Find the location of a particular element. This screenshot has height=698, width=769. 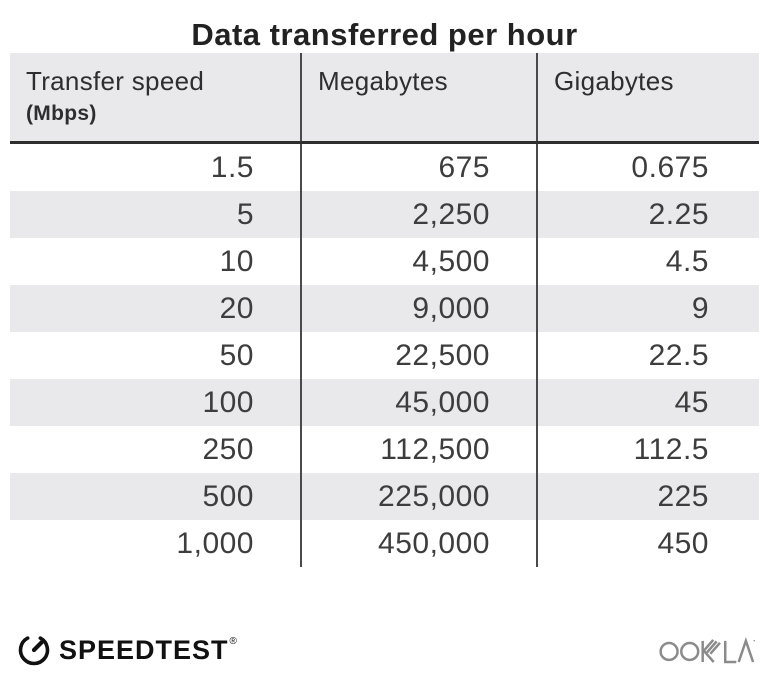

table-row: 5 2,250 2.25 is located at coordinates (384, 214).